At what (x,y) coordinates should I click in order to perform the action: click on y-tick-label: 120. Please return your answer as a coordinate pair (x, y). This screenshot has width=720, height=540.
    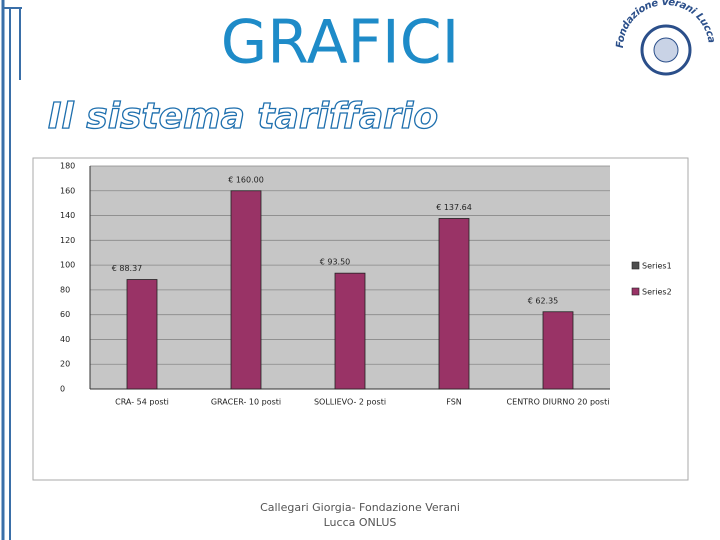
    Looking at the image, I should click on (67, 240).